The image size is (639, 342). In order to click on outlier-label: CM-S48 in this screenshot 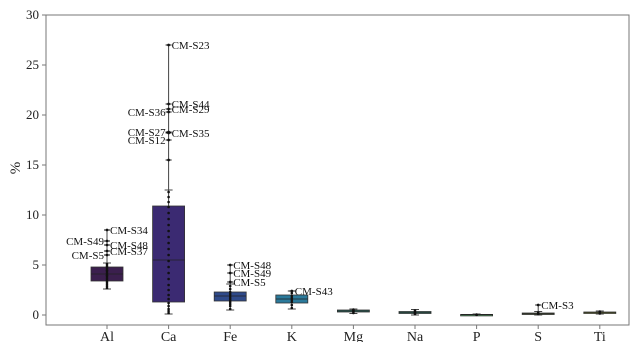, I will do `click(252, 266)`.